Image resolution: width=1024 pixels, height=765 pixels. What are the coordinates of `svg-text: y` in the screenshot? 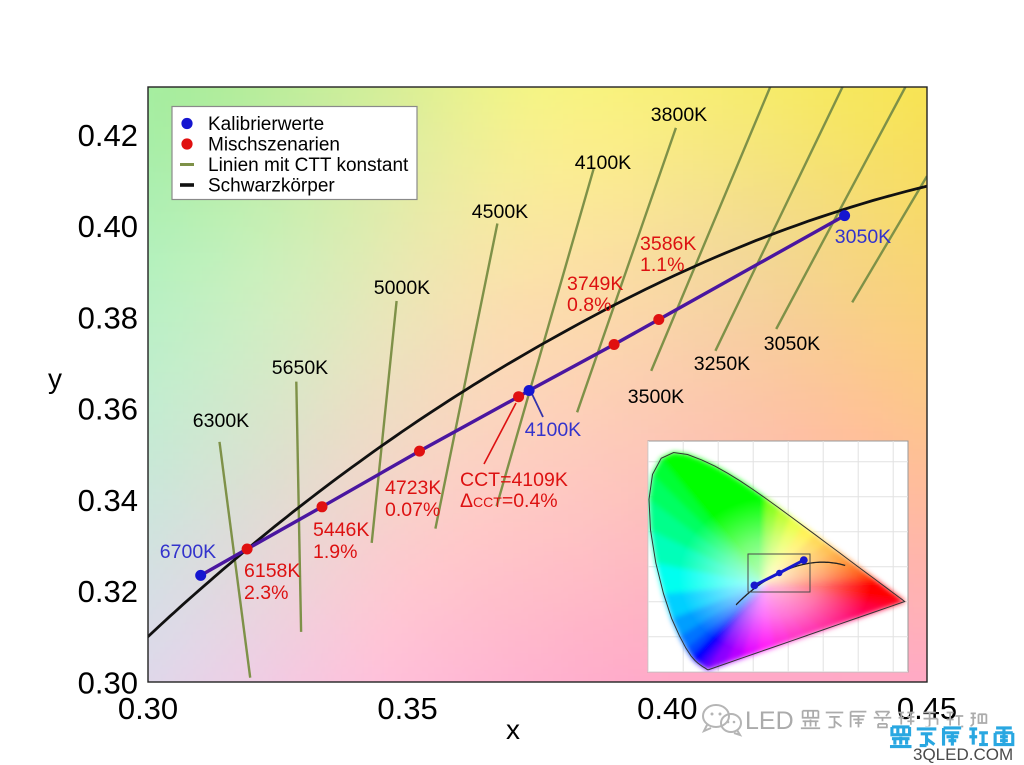 It's located at (55, 378).